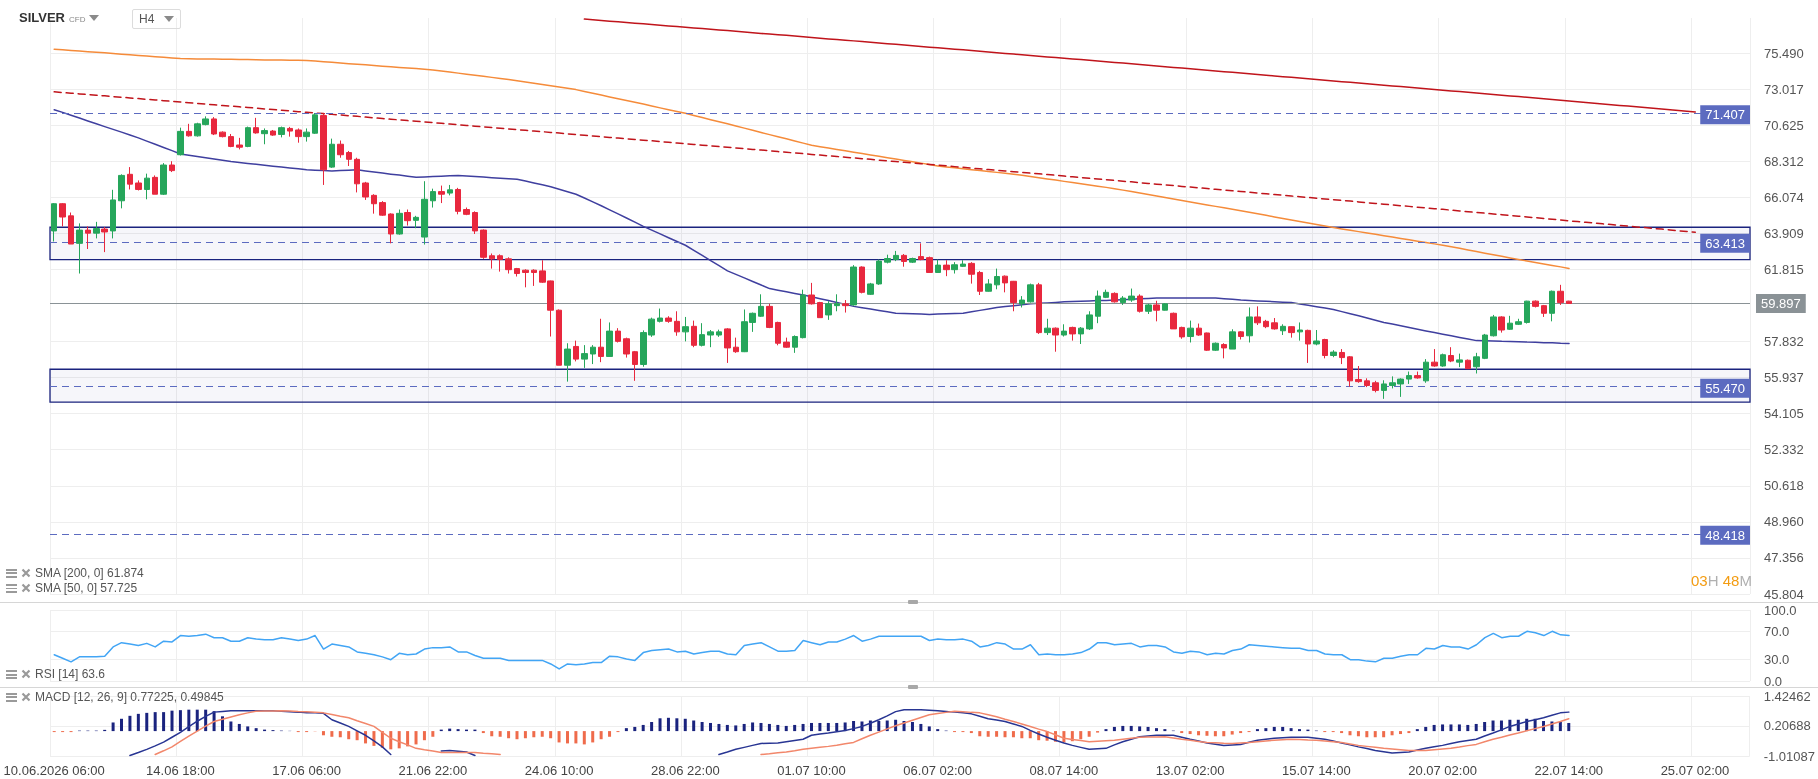  What do you see at coordinates (1316, 770) in the screenshot?
I see `x-tick-label: 15.07 14:00` at bounding box center [1316, 770].